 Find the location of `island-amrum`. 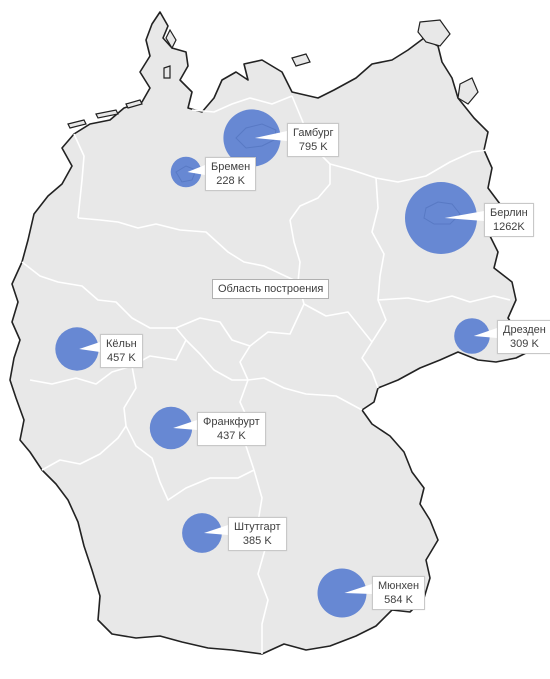

island-amrum is located at coordinates (167, 72).